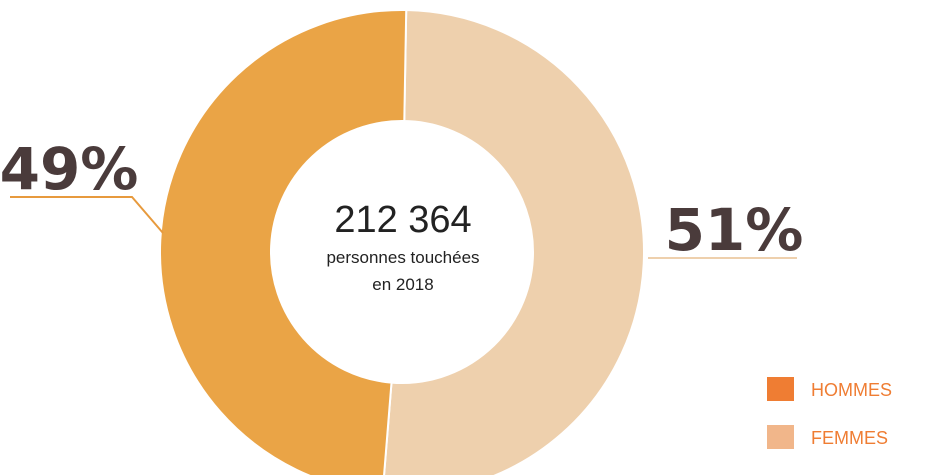 Image resolution: width=927 pixels, height=475 pixels. What do you see at coordinates (829, 413) in the screenshot?
I see `legend: HOMMES FEMMES` at bounding box center [829, 413].